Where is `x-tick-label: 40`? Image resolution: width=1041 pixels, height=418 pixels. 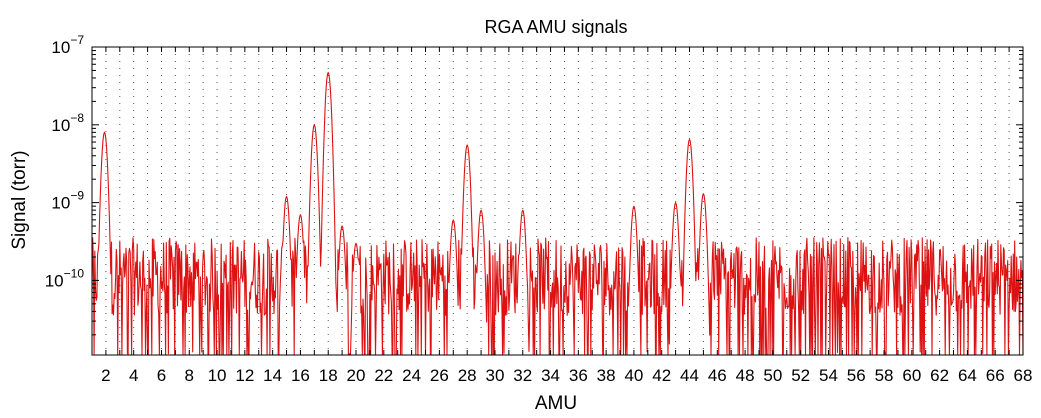
x-tick-label: 40 is located at coordinates (633, 375).